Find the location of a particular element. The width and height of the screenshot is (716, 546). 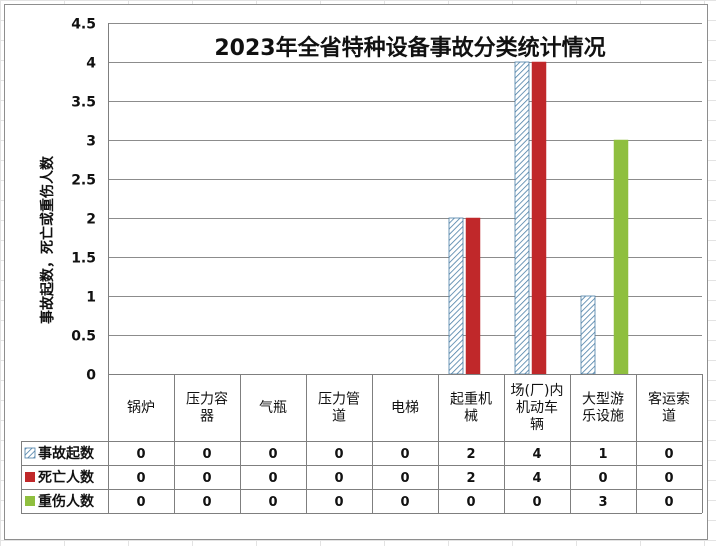

y-tick-label: 0 is located at coordinates (91, 376).